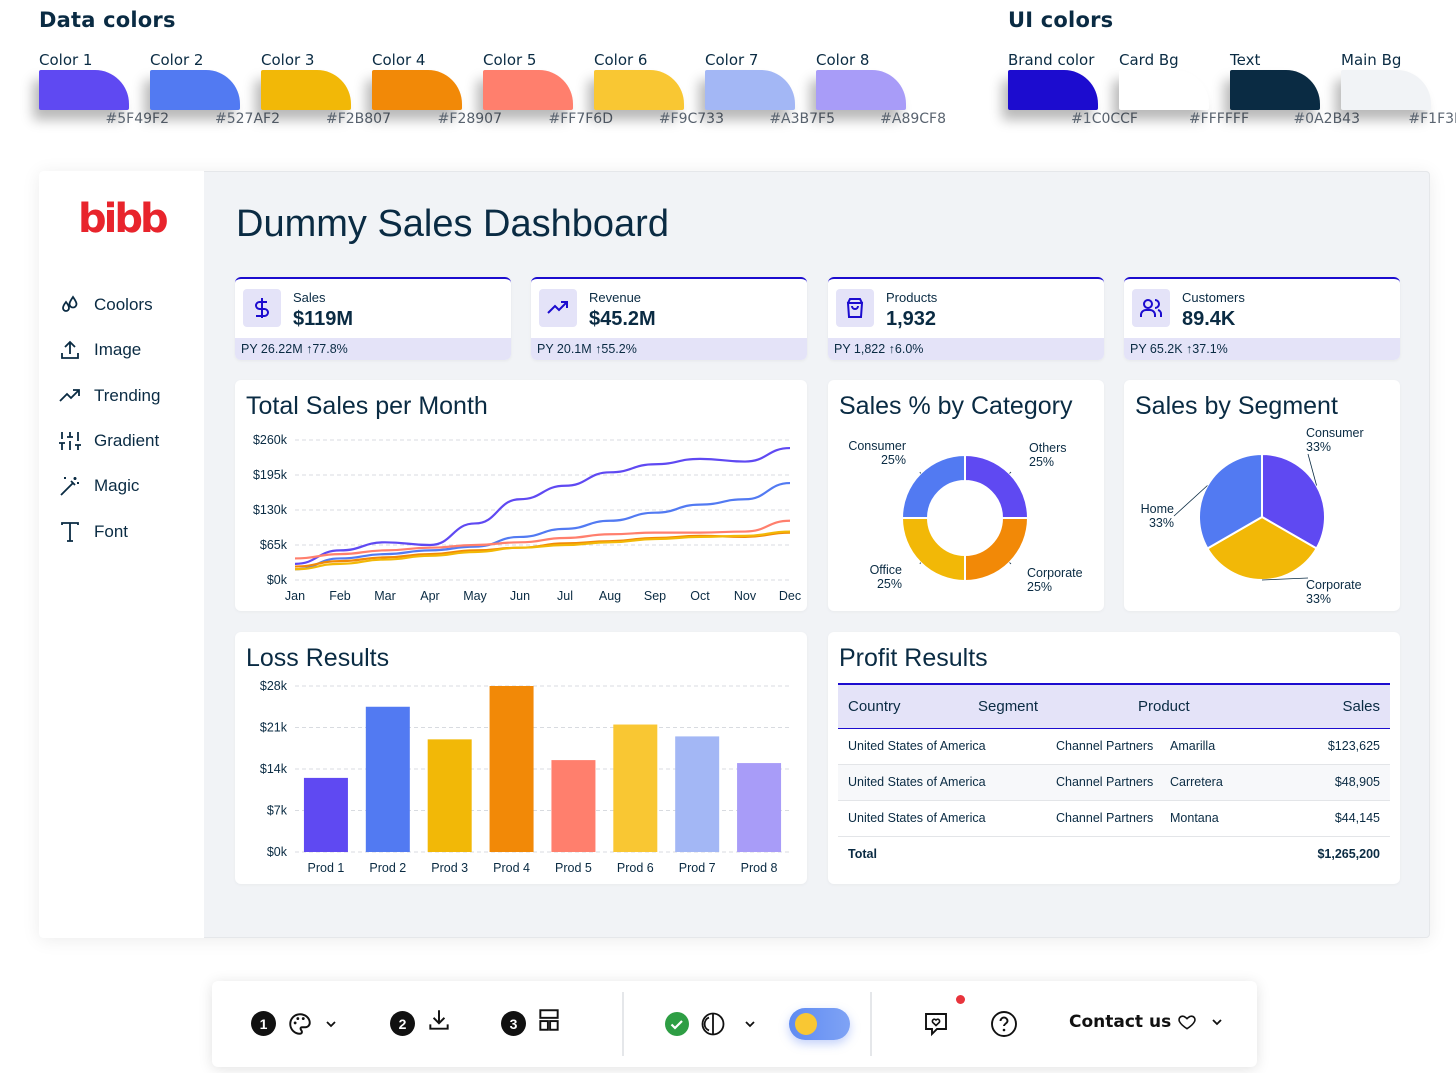 The width and height of the screenshot is (1456, 1073). What do you see at coordinates (750, 90) in the screenshot?
I see `data-color-7-swatch` at bounding box center [750, 90].